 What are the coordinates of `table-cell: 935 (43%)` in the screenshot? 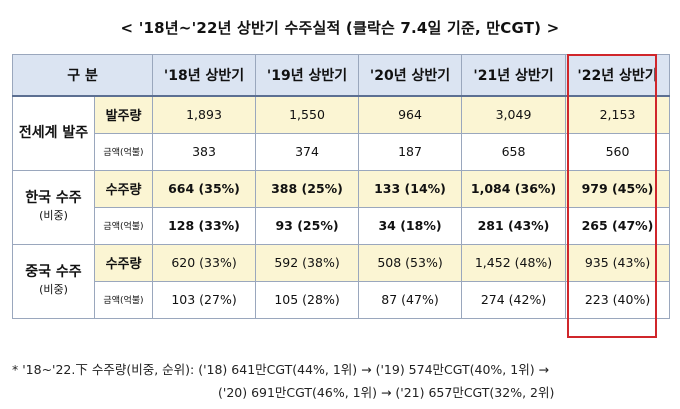 It's located at (618, 262).